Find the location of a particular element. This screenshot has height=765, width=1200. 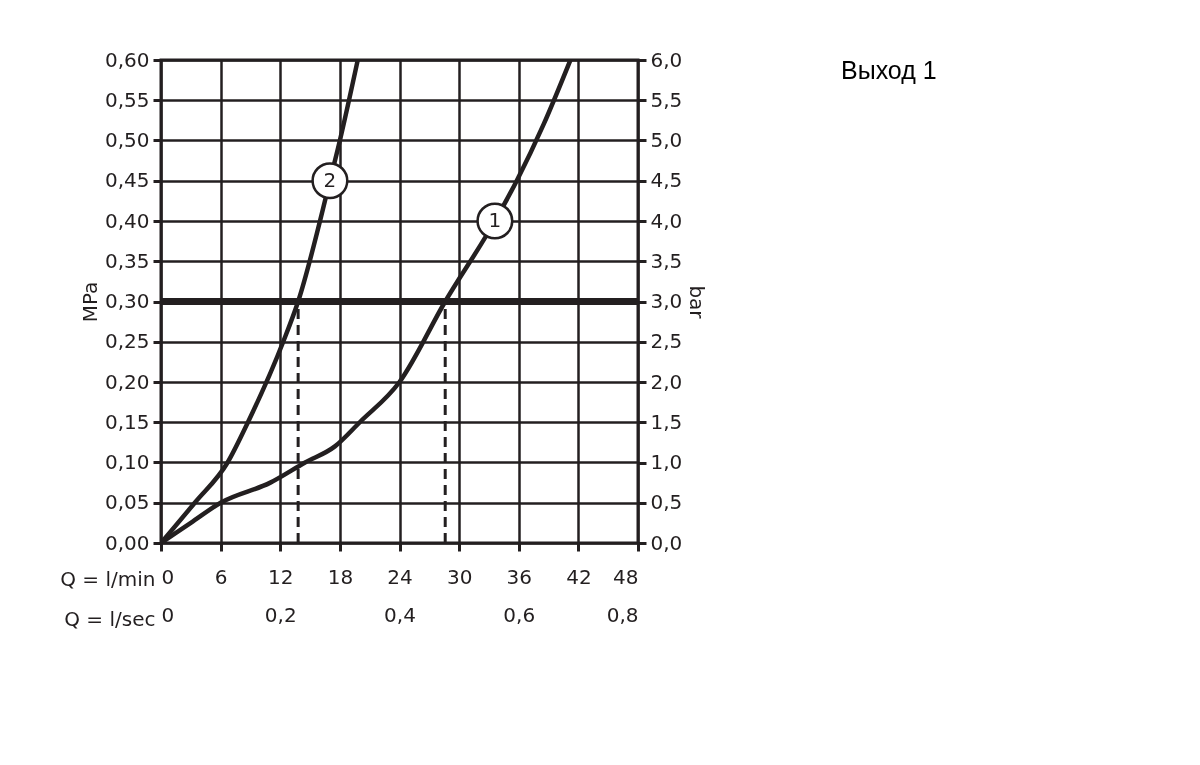

y2-tick-label: 0,0 is located at coordinates (666, 542).